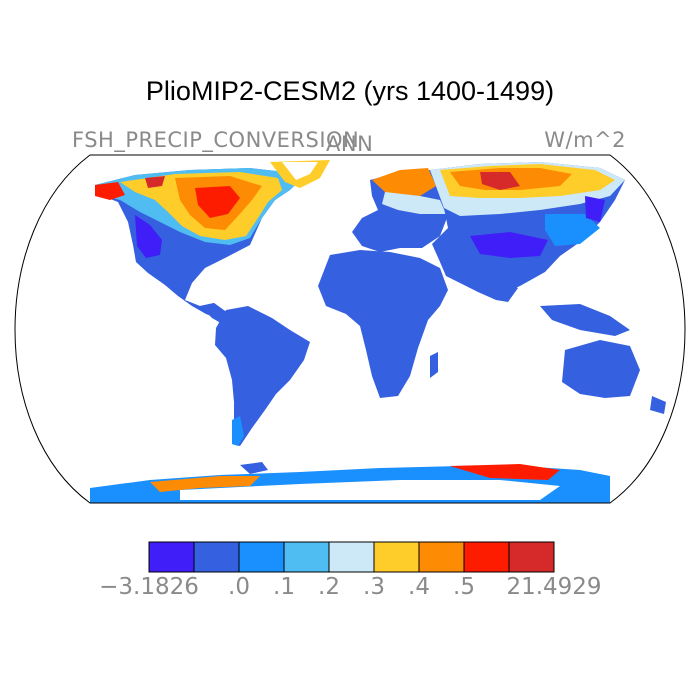  I want to click on antarctica-warm-coast, so click(205, 484).